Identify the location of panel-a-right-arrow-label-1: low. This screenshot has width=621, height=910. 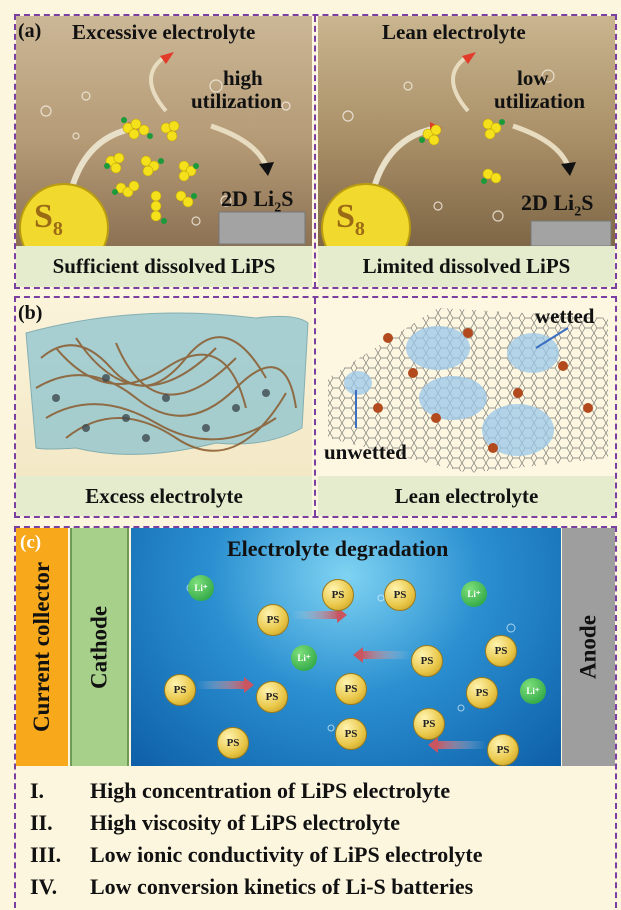
(533, 78).